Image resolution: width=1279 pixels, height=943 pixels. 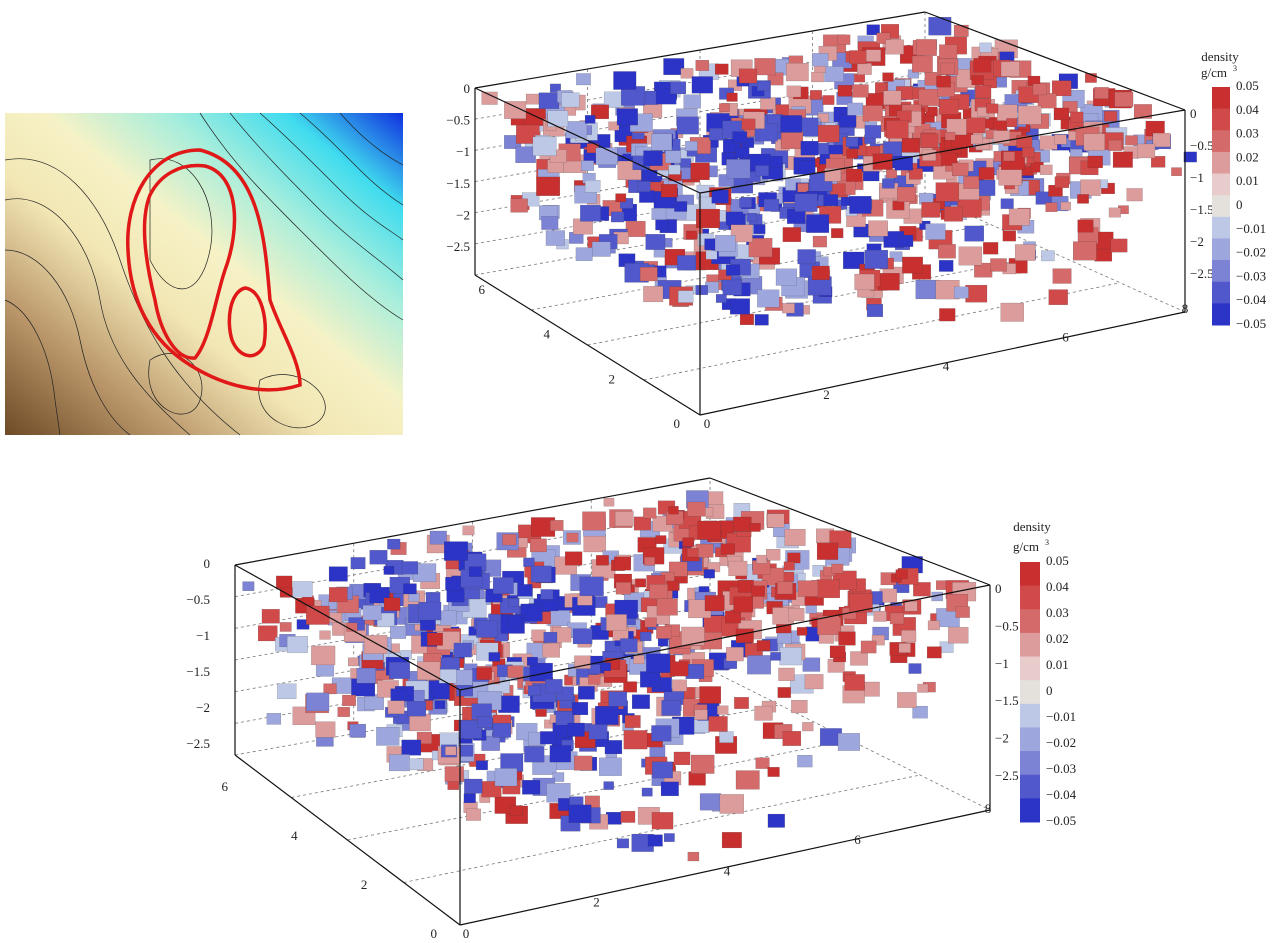 I want to click on tick-label: −1, so click(x=1197, y=177).